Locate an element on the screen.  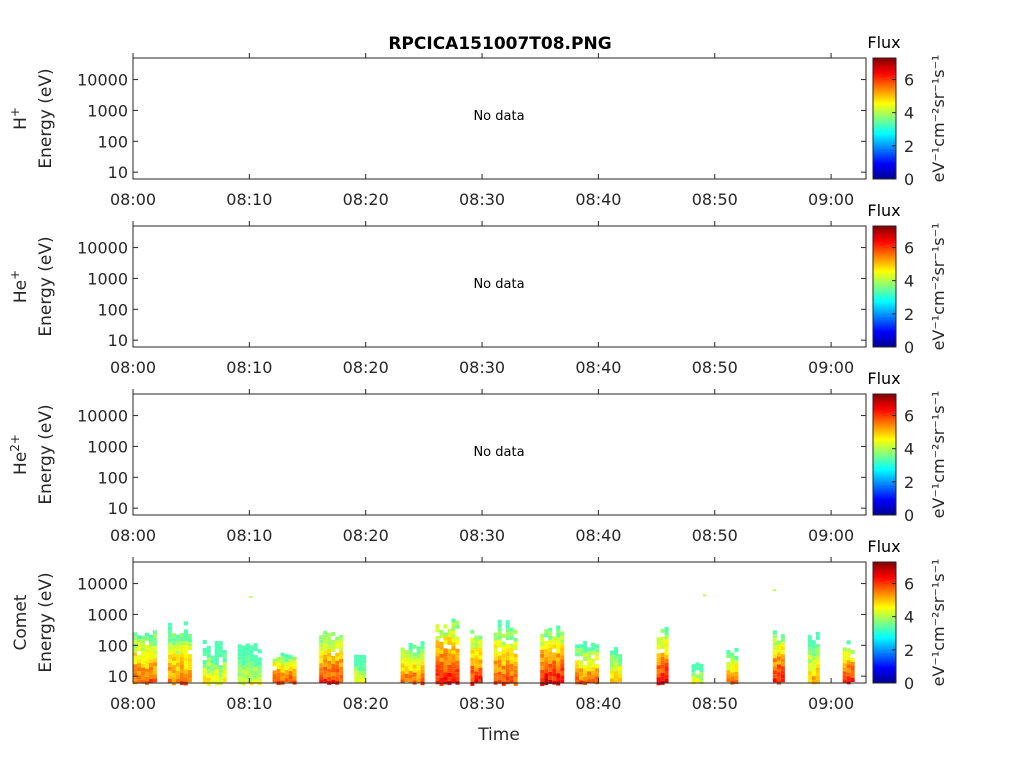
x-tick-label: 08:30 is located at coordinates (482, 367).